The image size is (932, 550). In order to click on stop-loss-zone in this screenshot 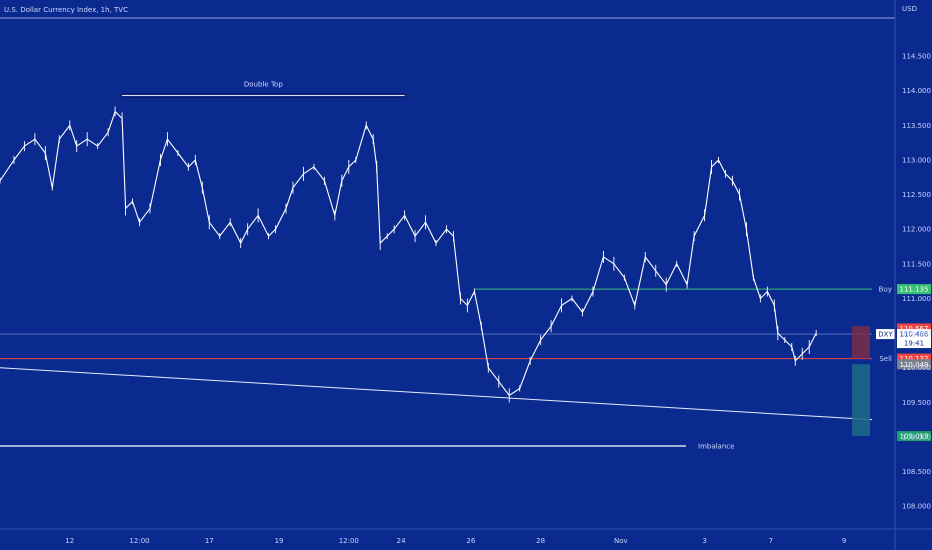, I will do `click(861, 342)`.